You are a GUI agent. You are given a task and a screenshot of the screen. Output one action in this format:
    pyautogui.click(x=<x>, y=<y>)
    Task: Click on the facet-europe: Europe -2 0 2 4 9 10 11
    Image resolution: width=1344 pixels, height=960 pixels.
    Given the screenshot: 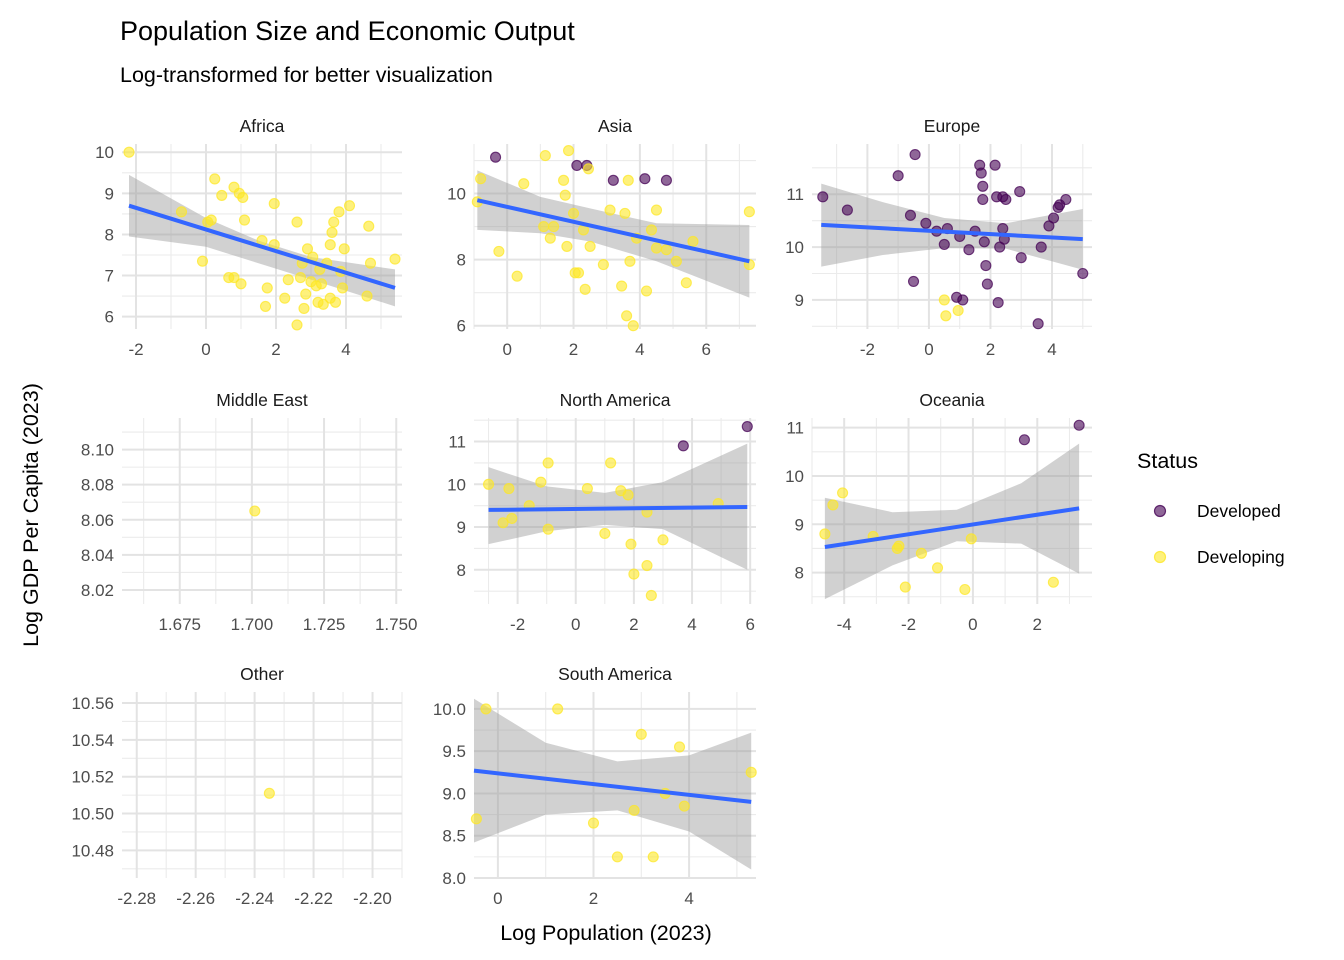 What is the action you would take?
    pyautogui.click(x=938, y=237)
    